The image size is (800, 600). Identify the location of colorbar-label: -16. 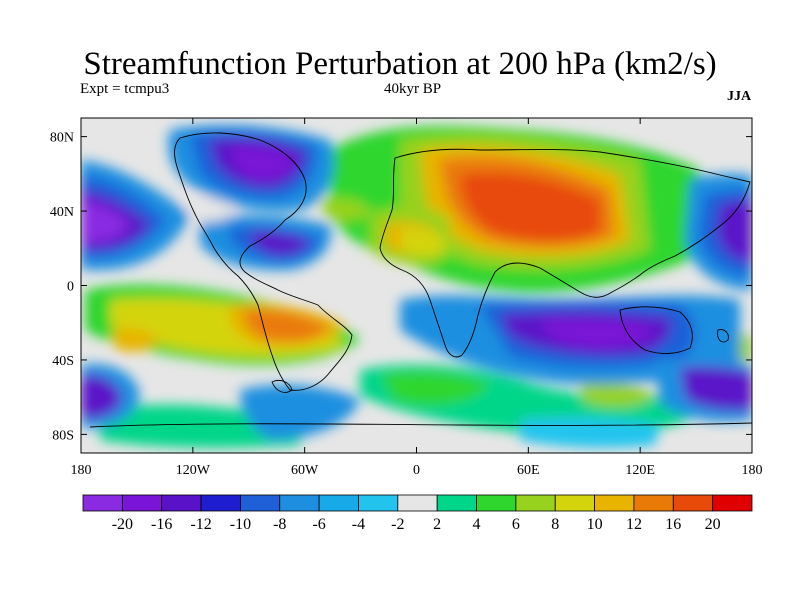
(161, 524).